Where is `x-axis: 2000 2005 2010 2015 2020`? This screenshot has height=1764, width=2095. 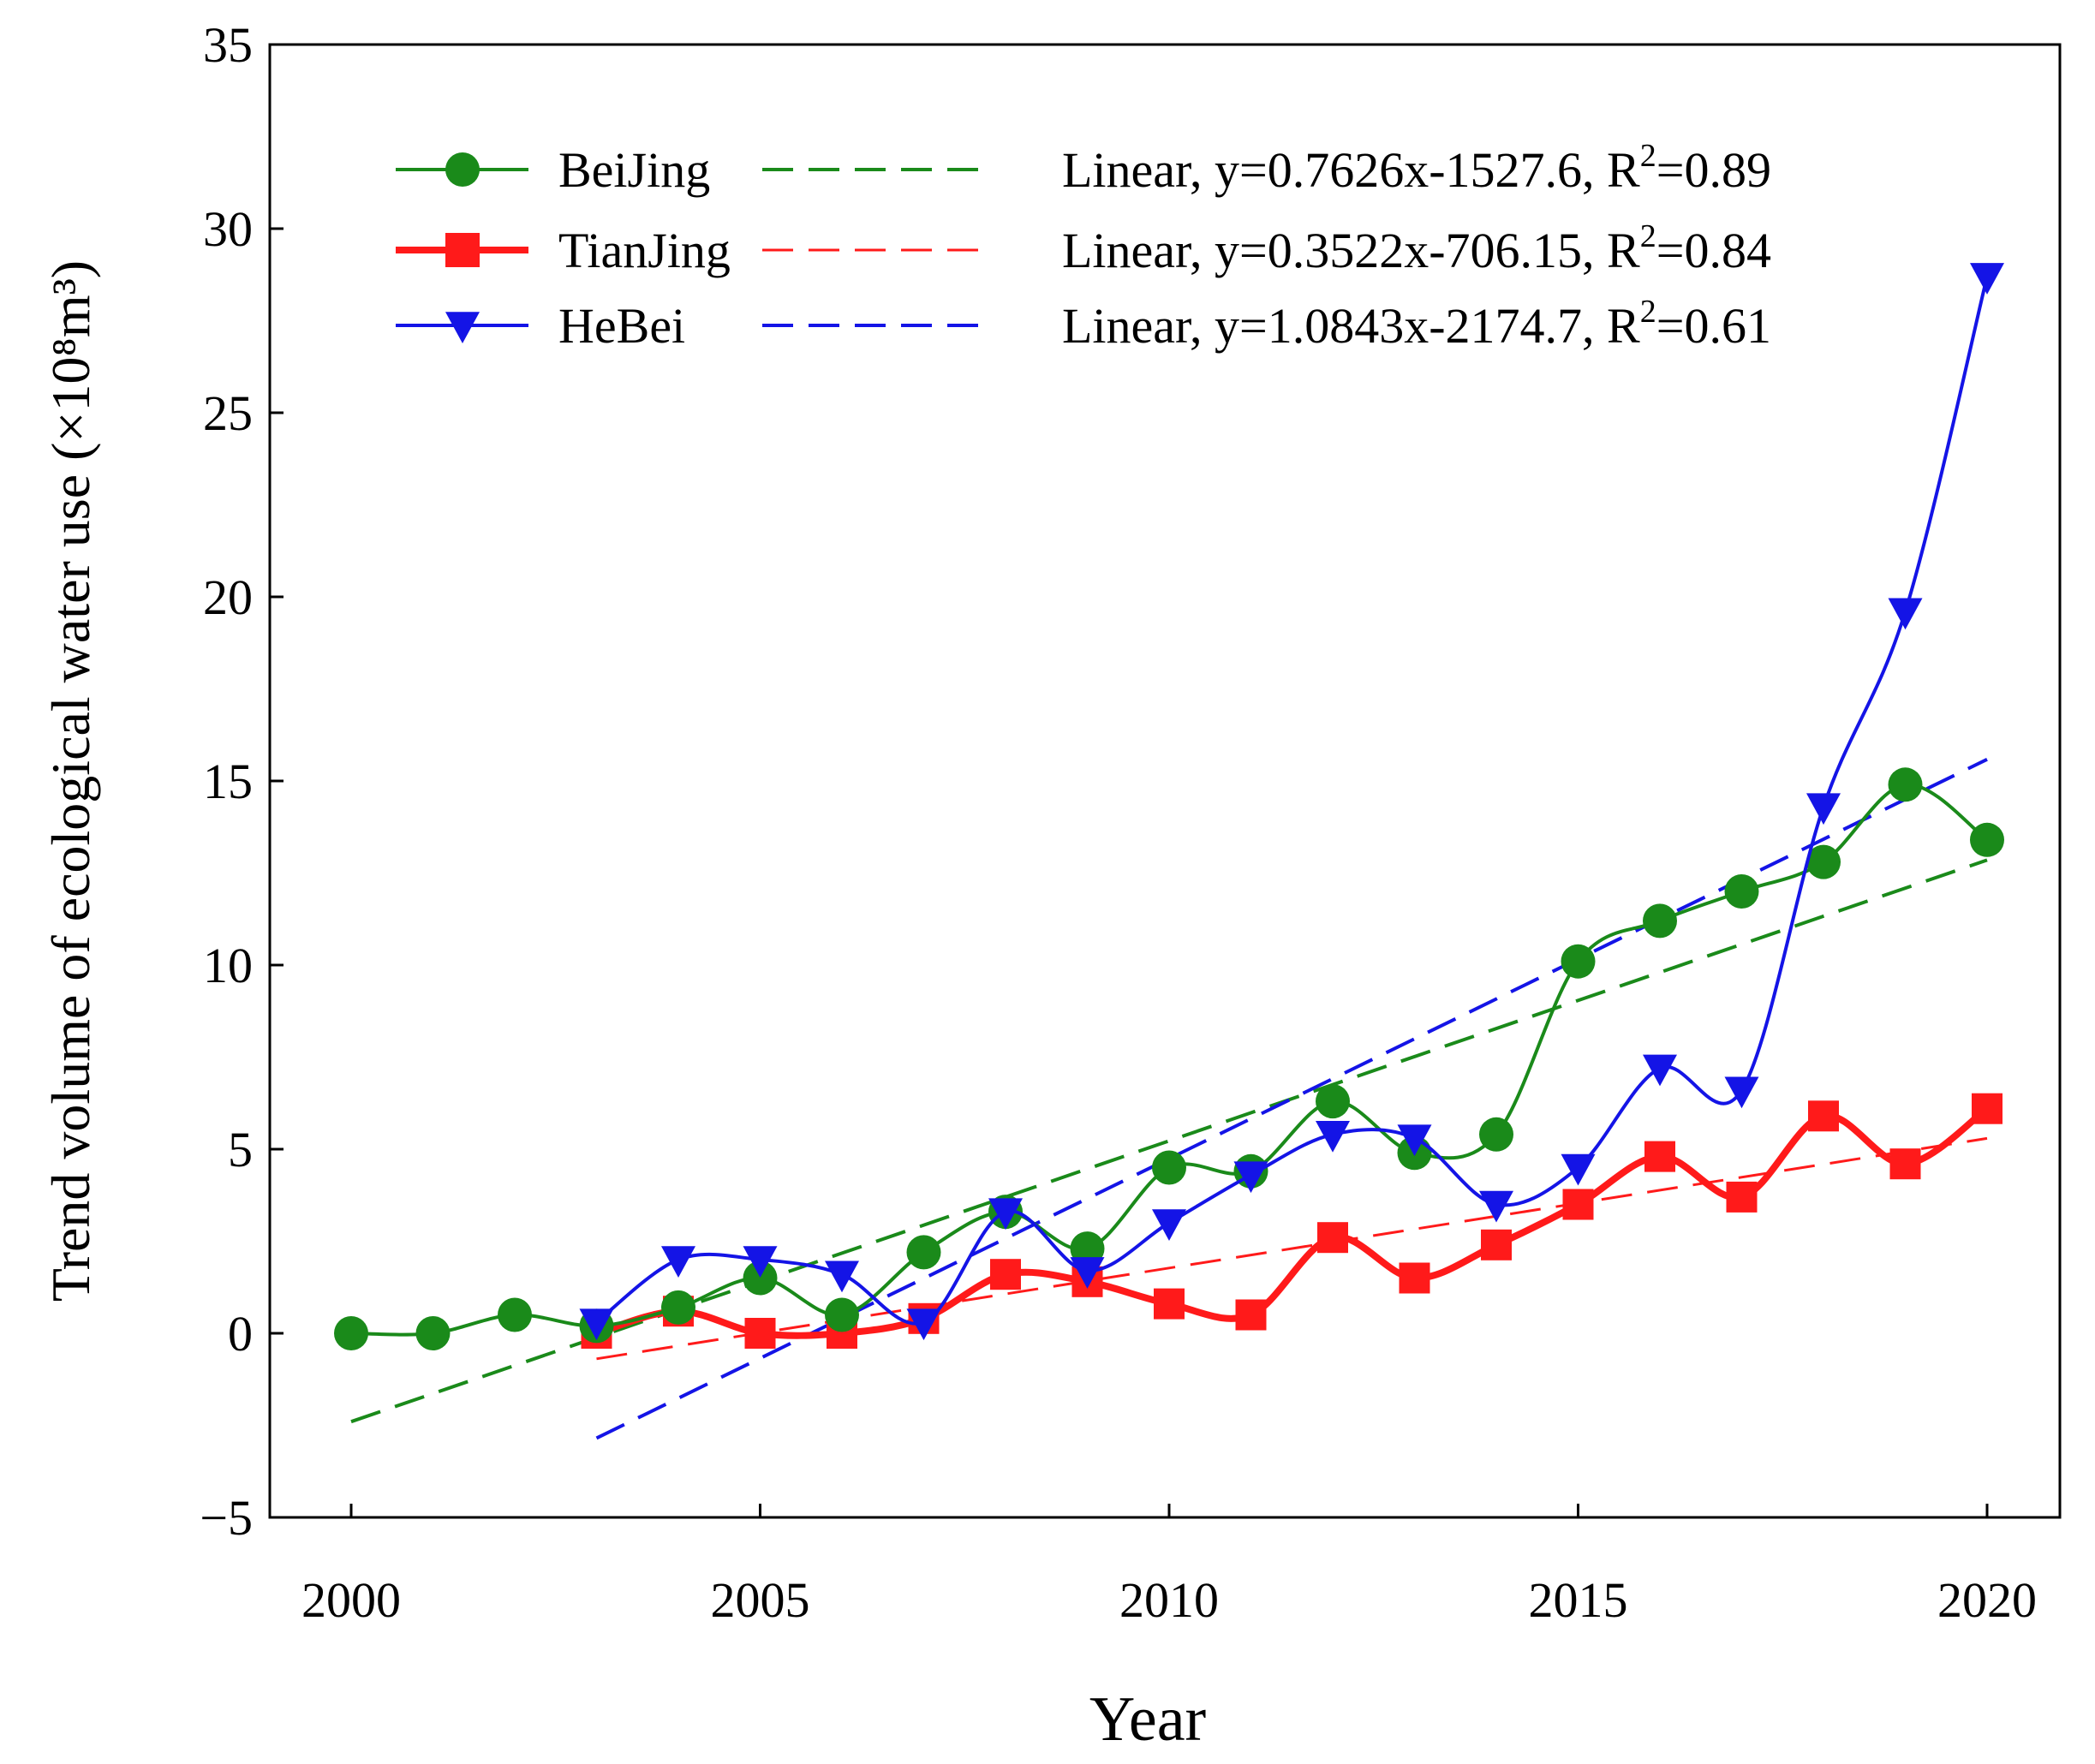
x-axis: 2000 2005 2010 2015 2020 is located at coordinates (1169, 1566).